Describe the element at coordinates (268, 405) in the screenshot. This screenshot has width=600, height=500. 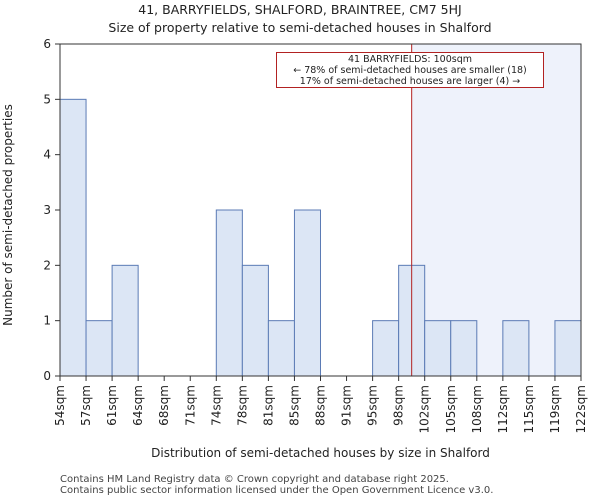
I see `x-tick-label: 81sqm` at that location.